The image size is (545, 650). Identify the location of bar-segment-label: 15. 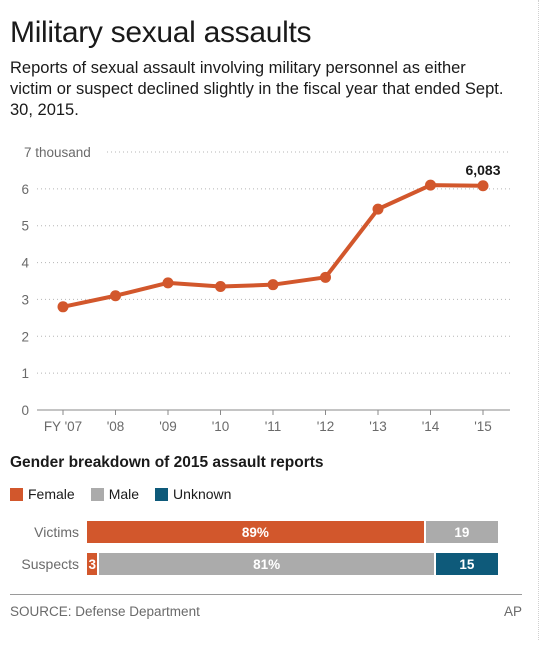
(467, 564).